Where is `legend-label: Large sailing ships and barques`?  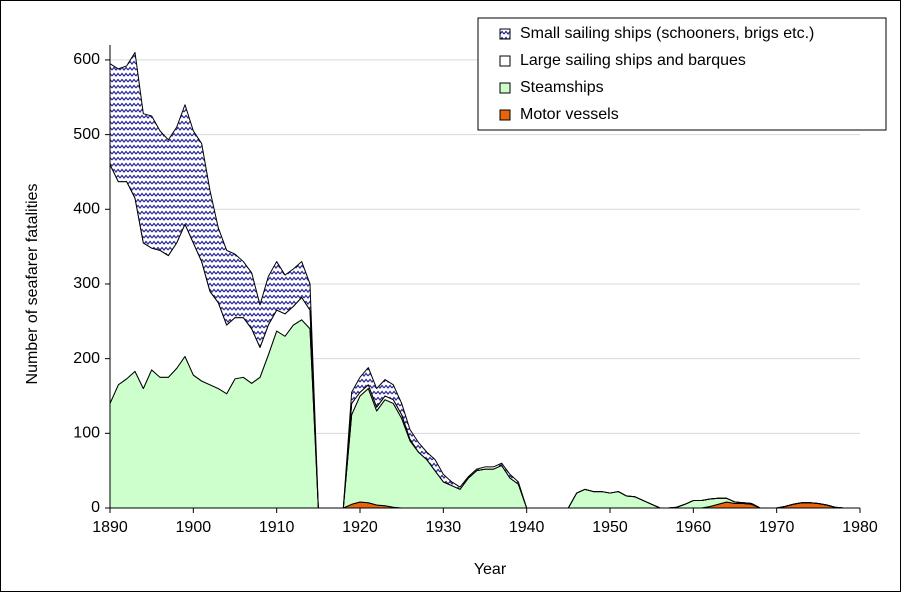 legend-label: Large sailing ships and barques is located at coordinates (633, 60).